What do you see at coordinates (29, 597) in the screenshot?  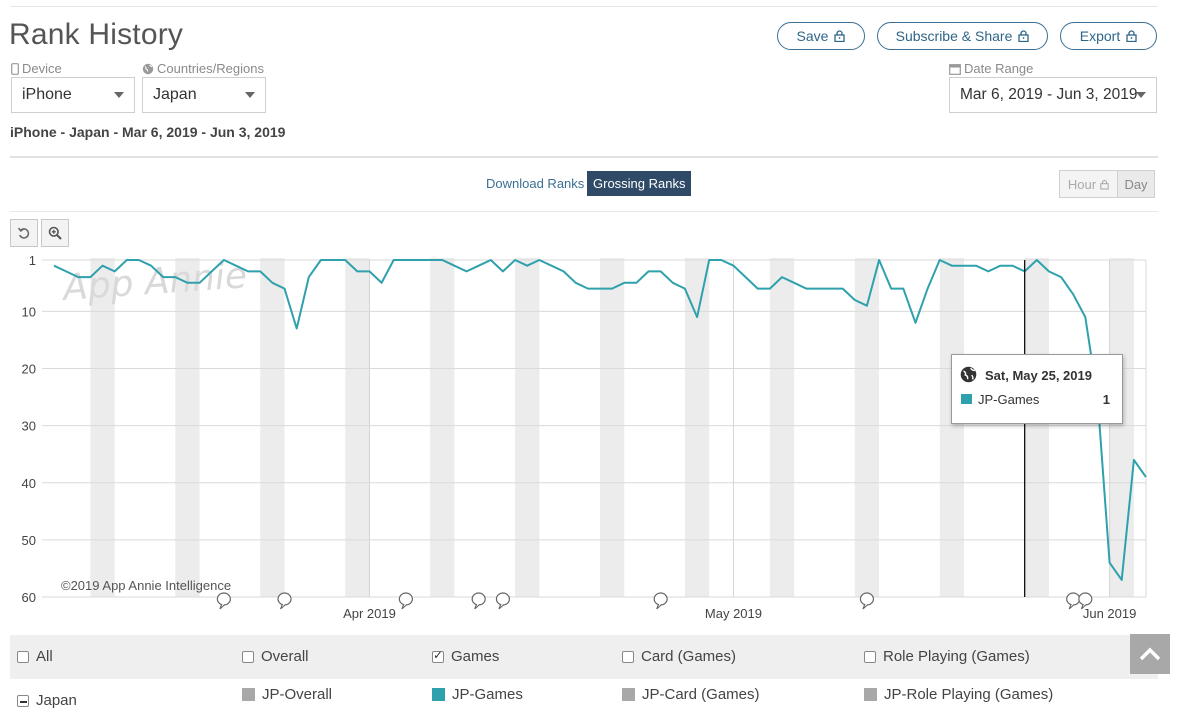 I see `y-tick-label: 60` at bounding box center [29, 597].